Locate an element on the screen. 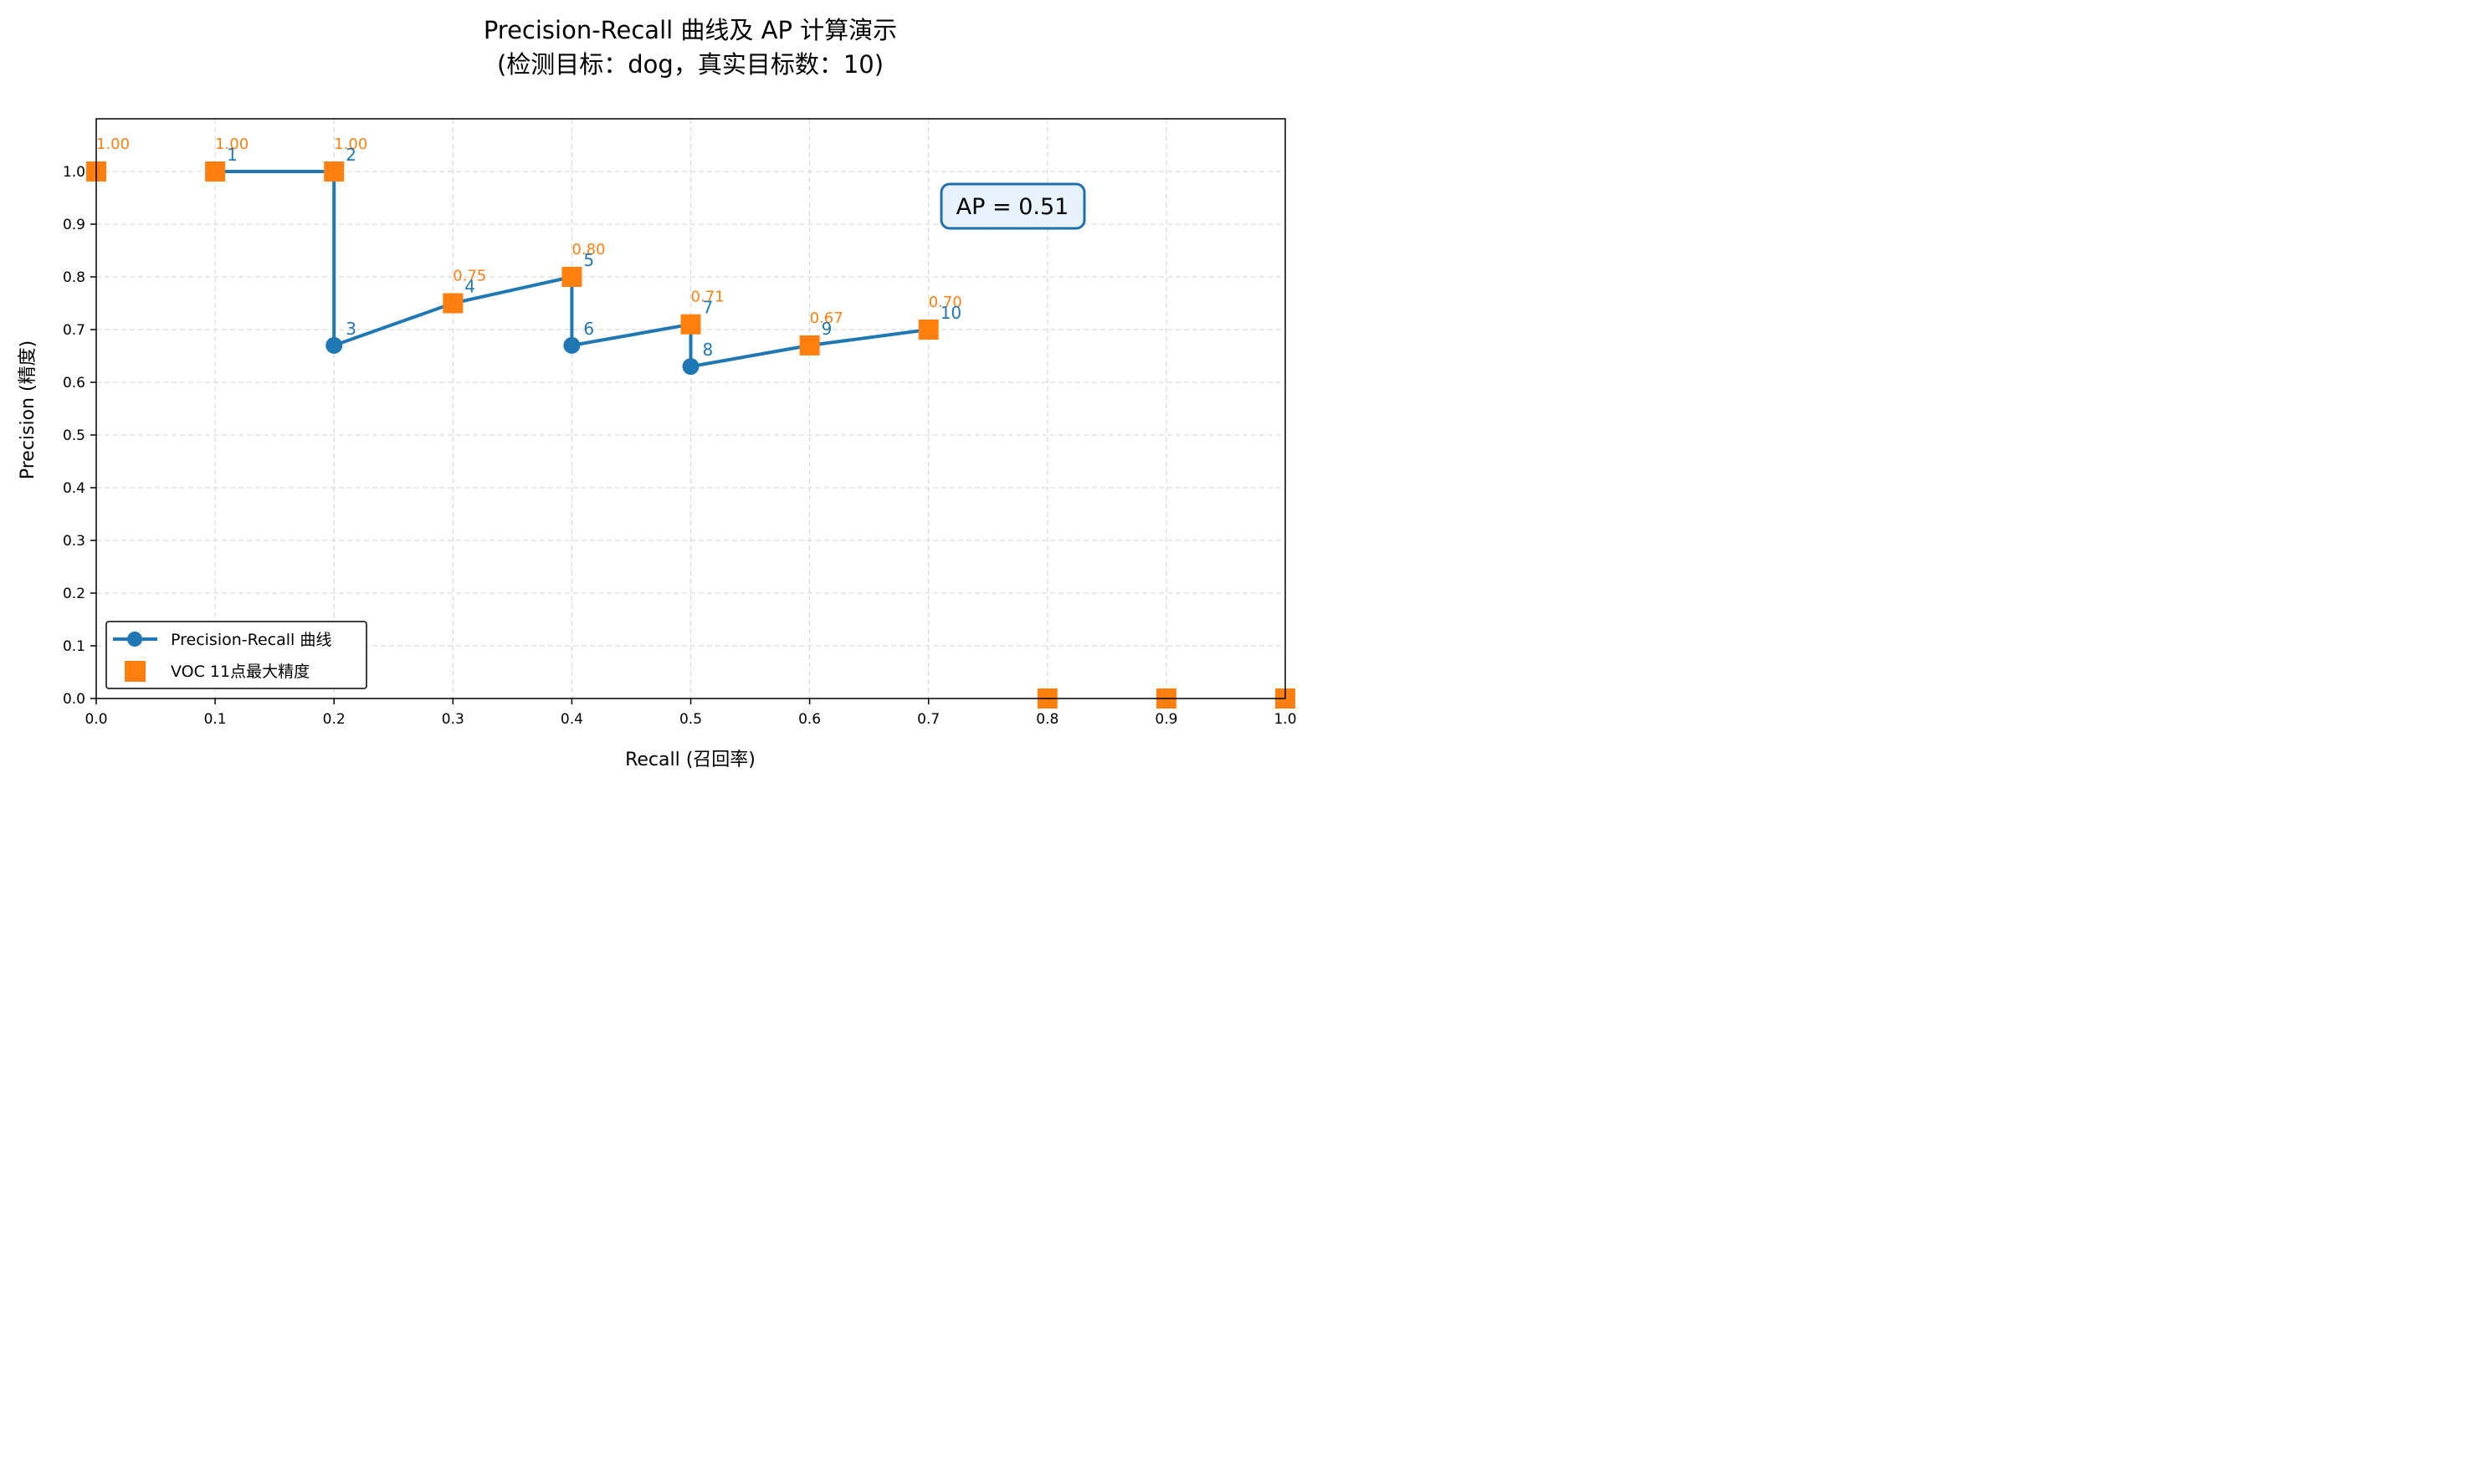 The height and width of the screenshot is (1484, 2486). voc-max-value-label: 0.71 is located at coordinates (708, 297).